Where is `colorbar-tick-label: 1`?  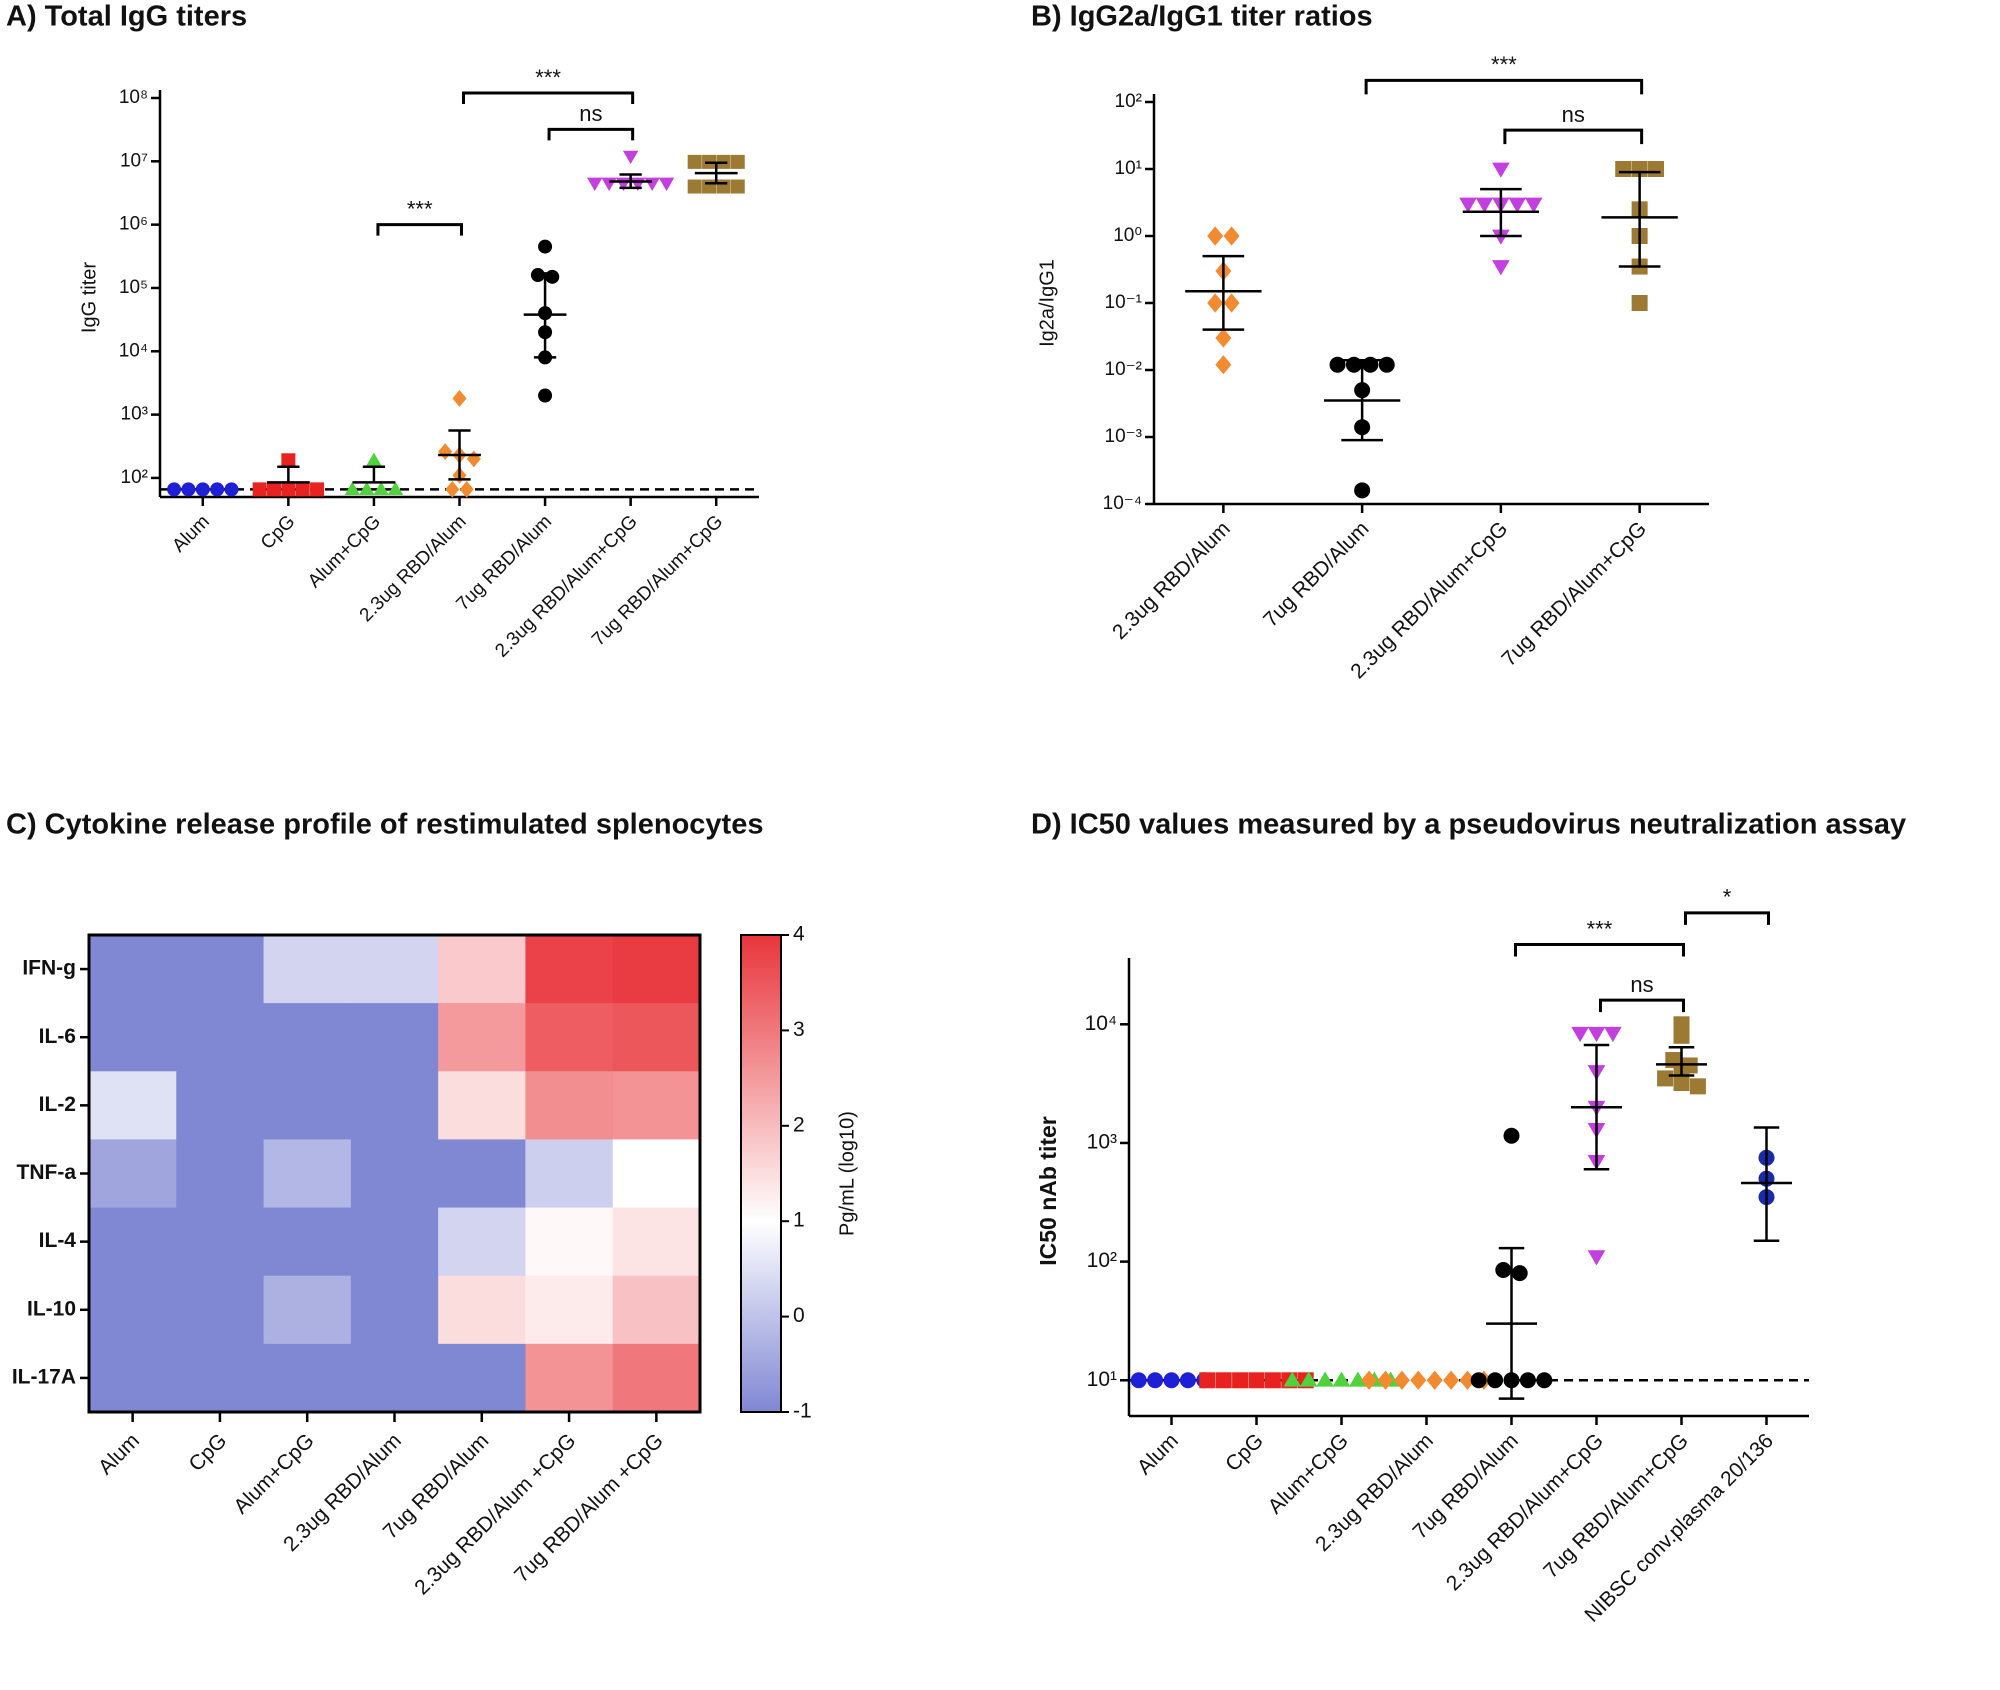
colorbar-tick-label: 1 is located at coordinates (799, 1220).